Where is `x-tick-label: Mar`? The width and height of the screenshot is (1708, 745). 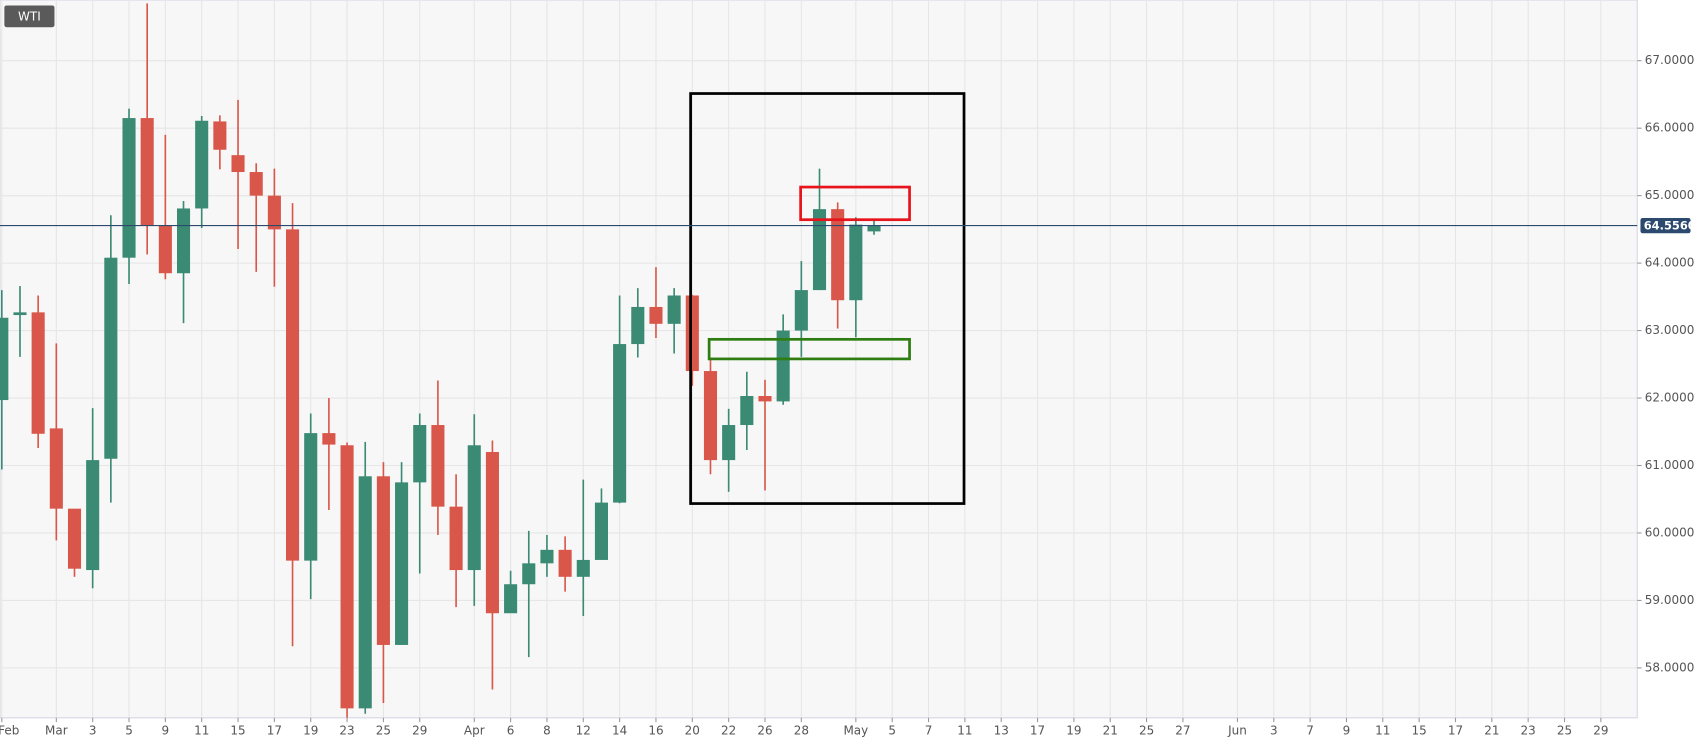 x-tick-label: Mar is located at coordinates (56, 730).